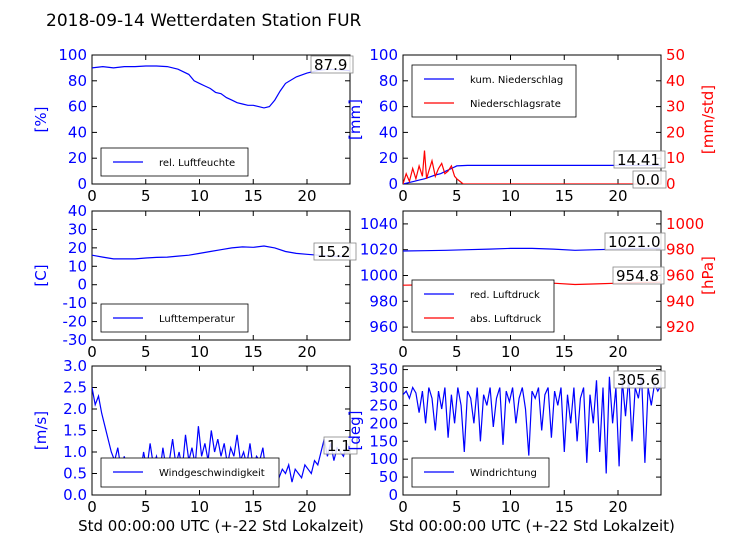 The width and height of the screenshot is (736, 556). Describe the element at coordinates (383, 327) in the screenshot. I see `y-tick-label: 960` at that location.